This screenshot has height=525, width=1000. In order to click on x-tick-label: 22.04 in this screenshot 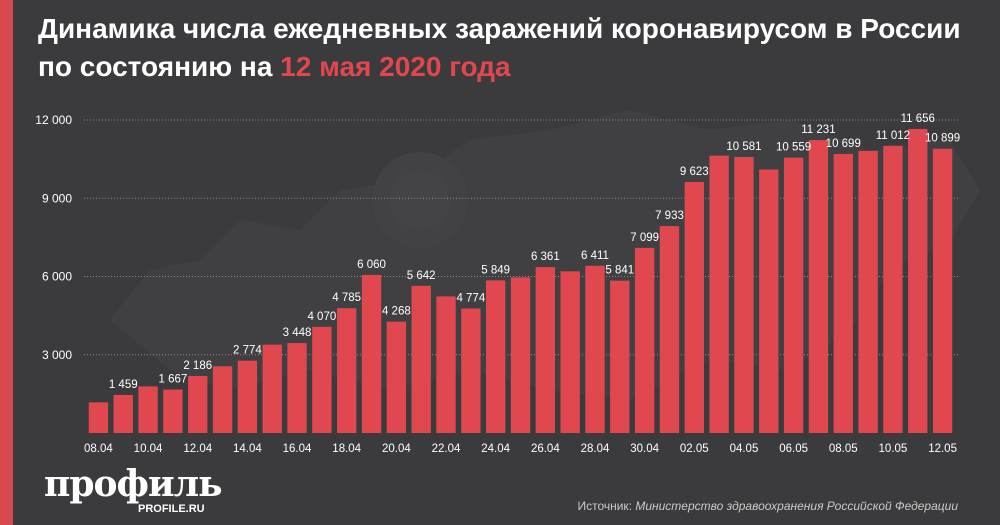, I will do `click(446, 449)`.